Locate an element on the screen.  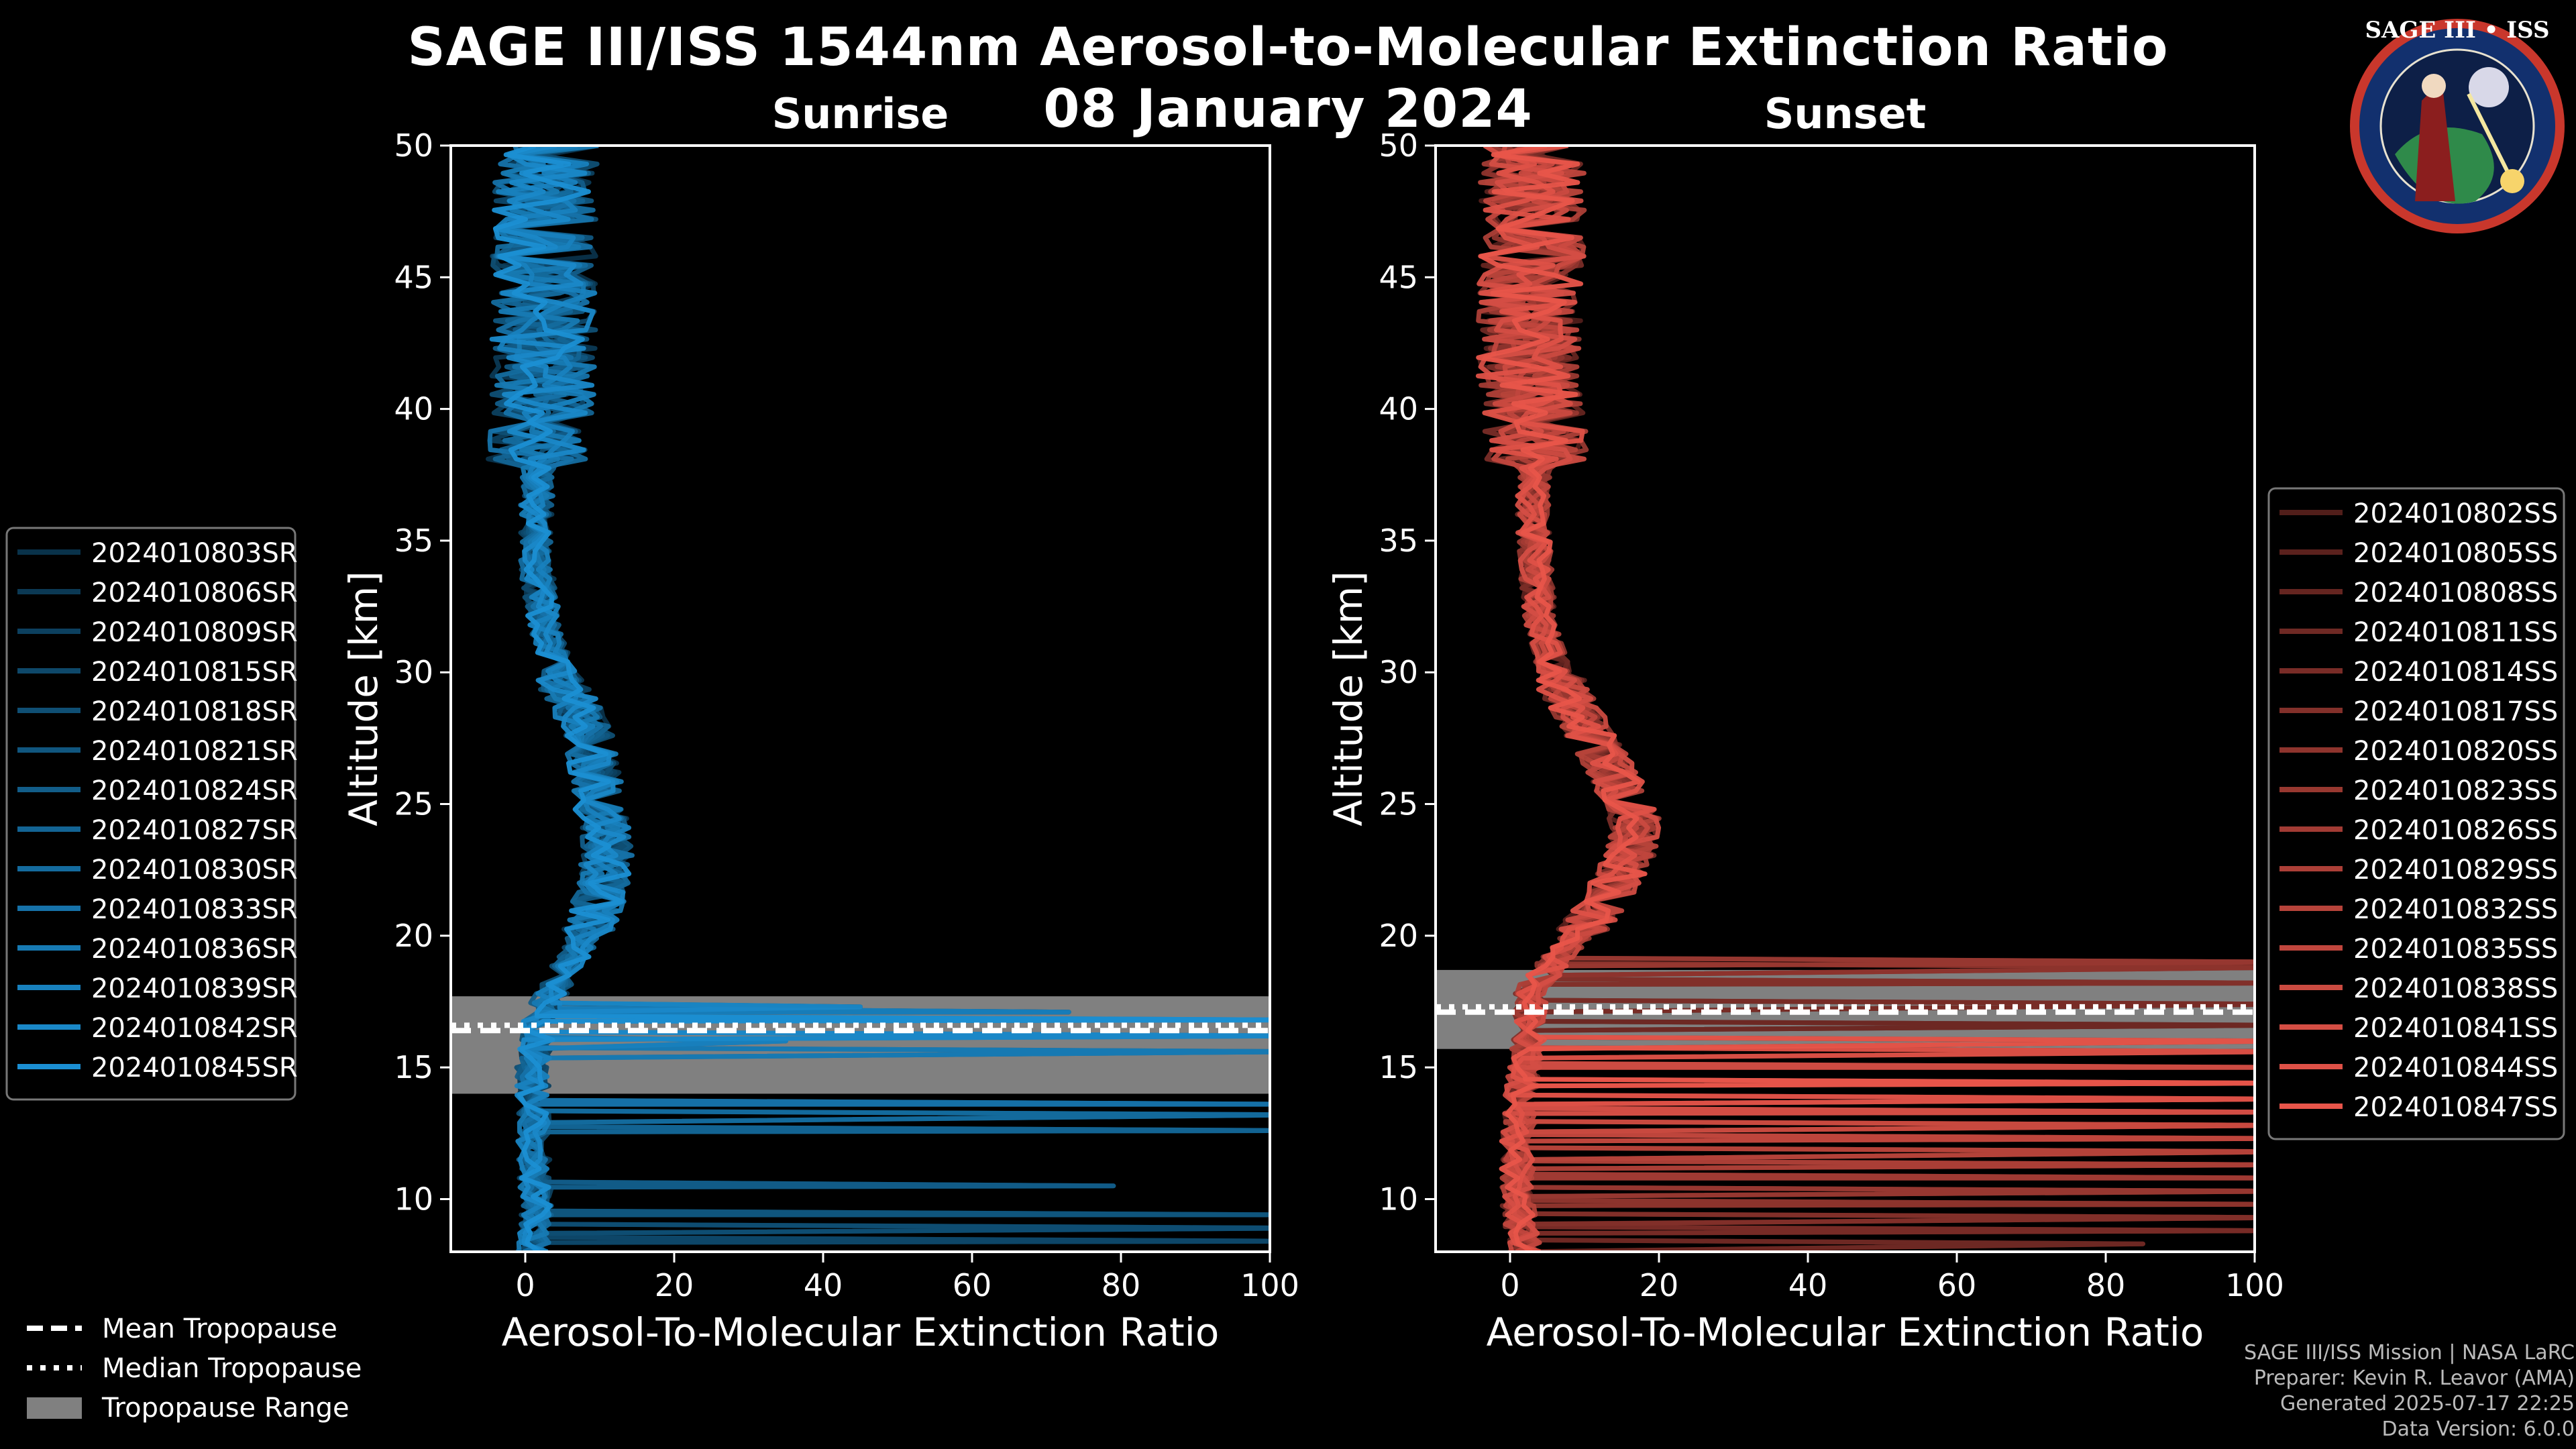
sage-iii-iss-mission-patch-icon: SAGE III • ISS is located at coordinates (2457, 125).